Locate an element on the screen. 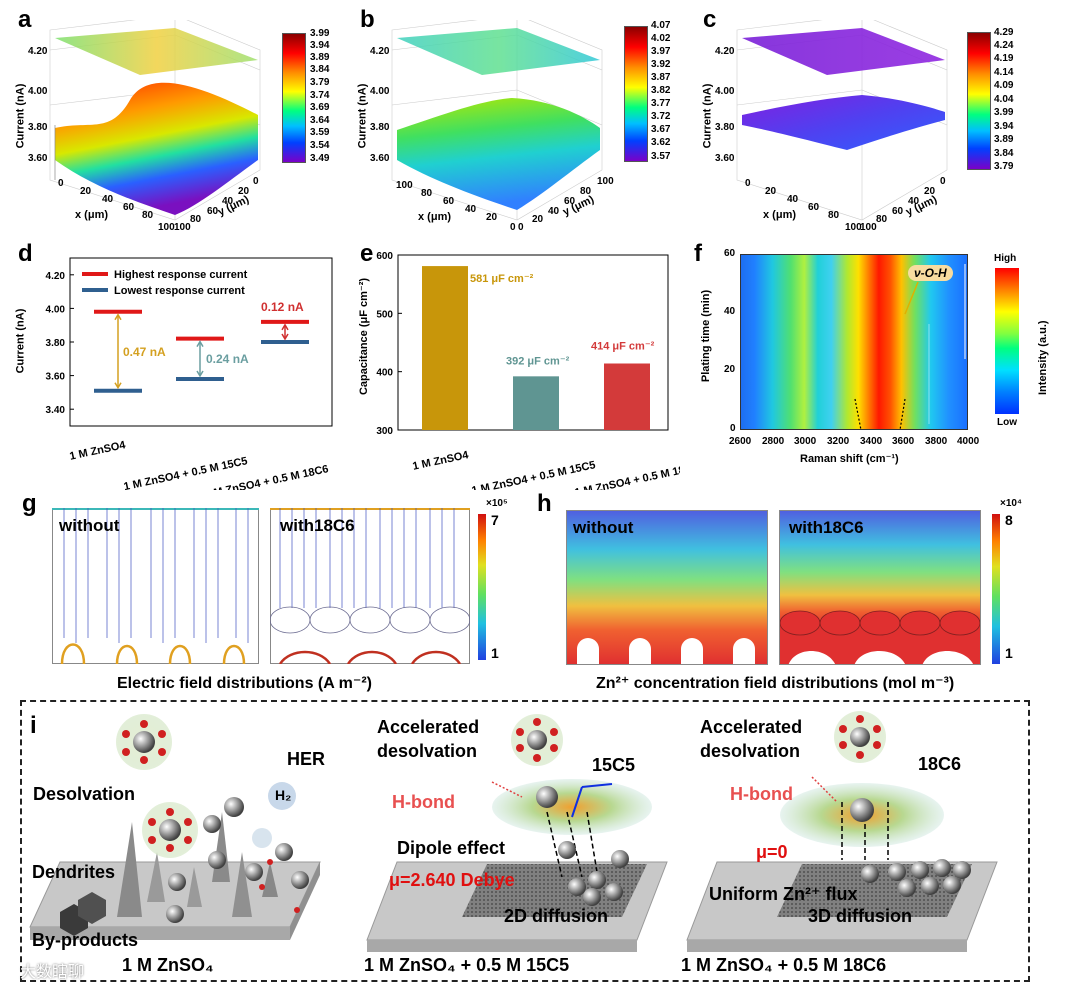 Image resolution: width=1080 pixels, height=990 pixels. bar-value-label: 414 μF cm⁻² is located at coordinates (623, 347).